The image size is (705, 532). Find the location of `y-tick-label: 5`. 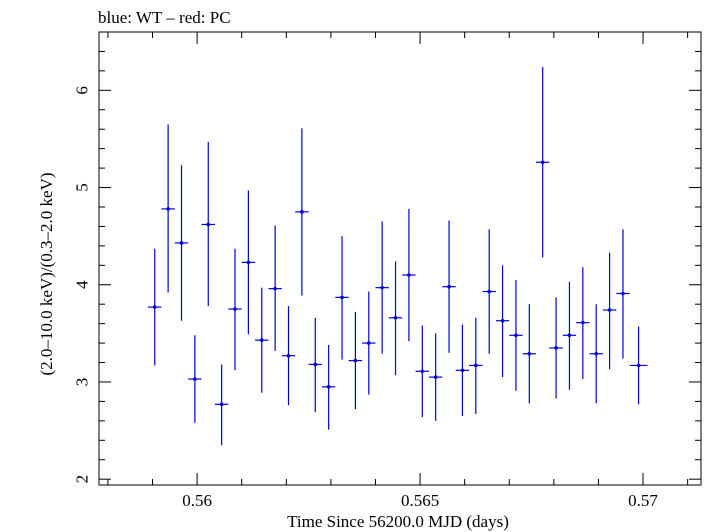

y-tick-label: 5 is located at coordinates (82, 187).